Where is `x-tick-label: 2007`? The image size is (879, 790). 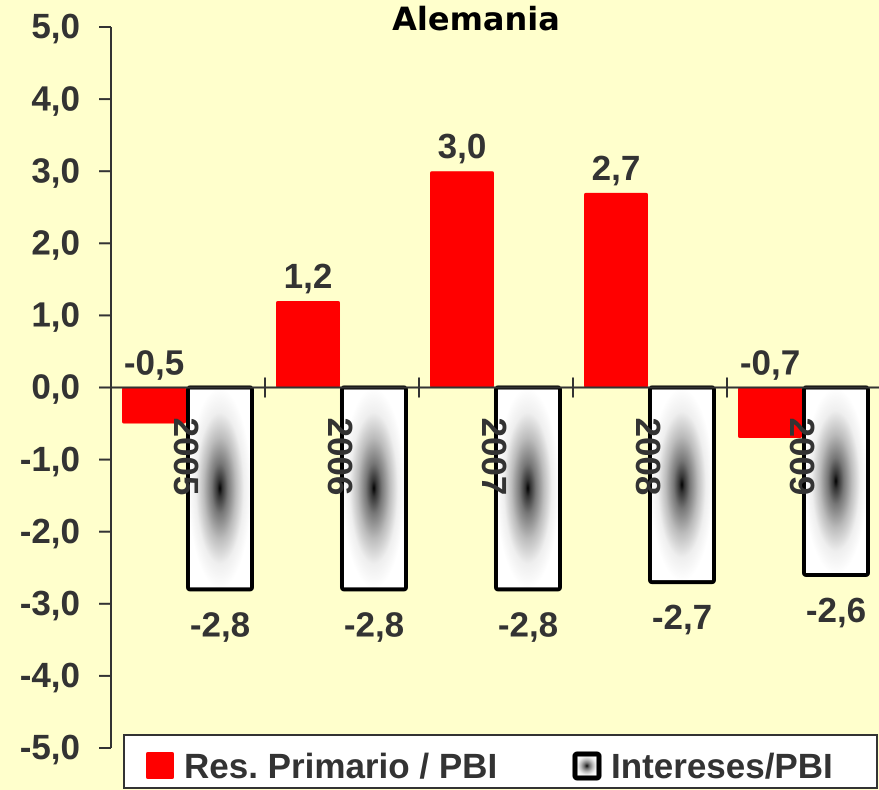
x-tick-label: 2007 is located at coordinates (494, 457).